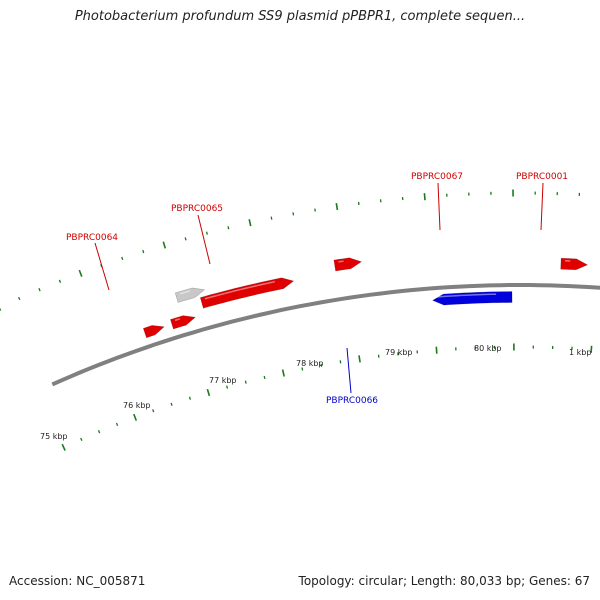 The image size is (600, 600). Describe the element at coordinates (466, 295) in the screenshot. I see `gene-pbprc0066-highlight` at that location.